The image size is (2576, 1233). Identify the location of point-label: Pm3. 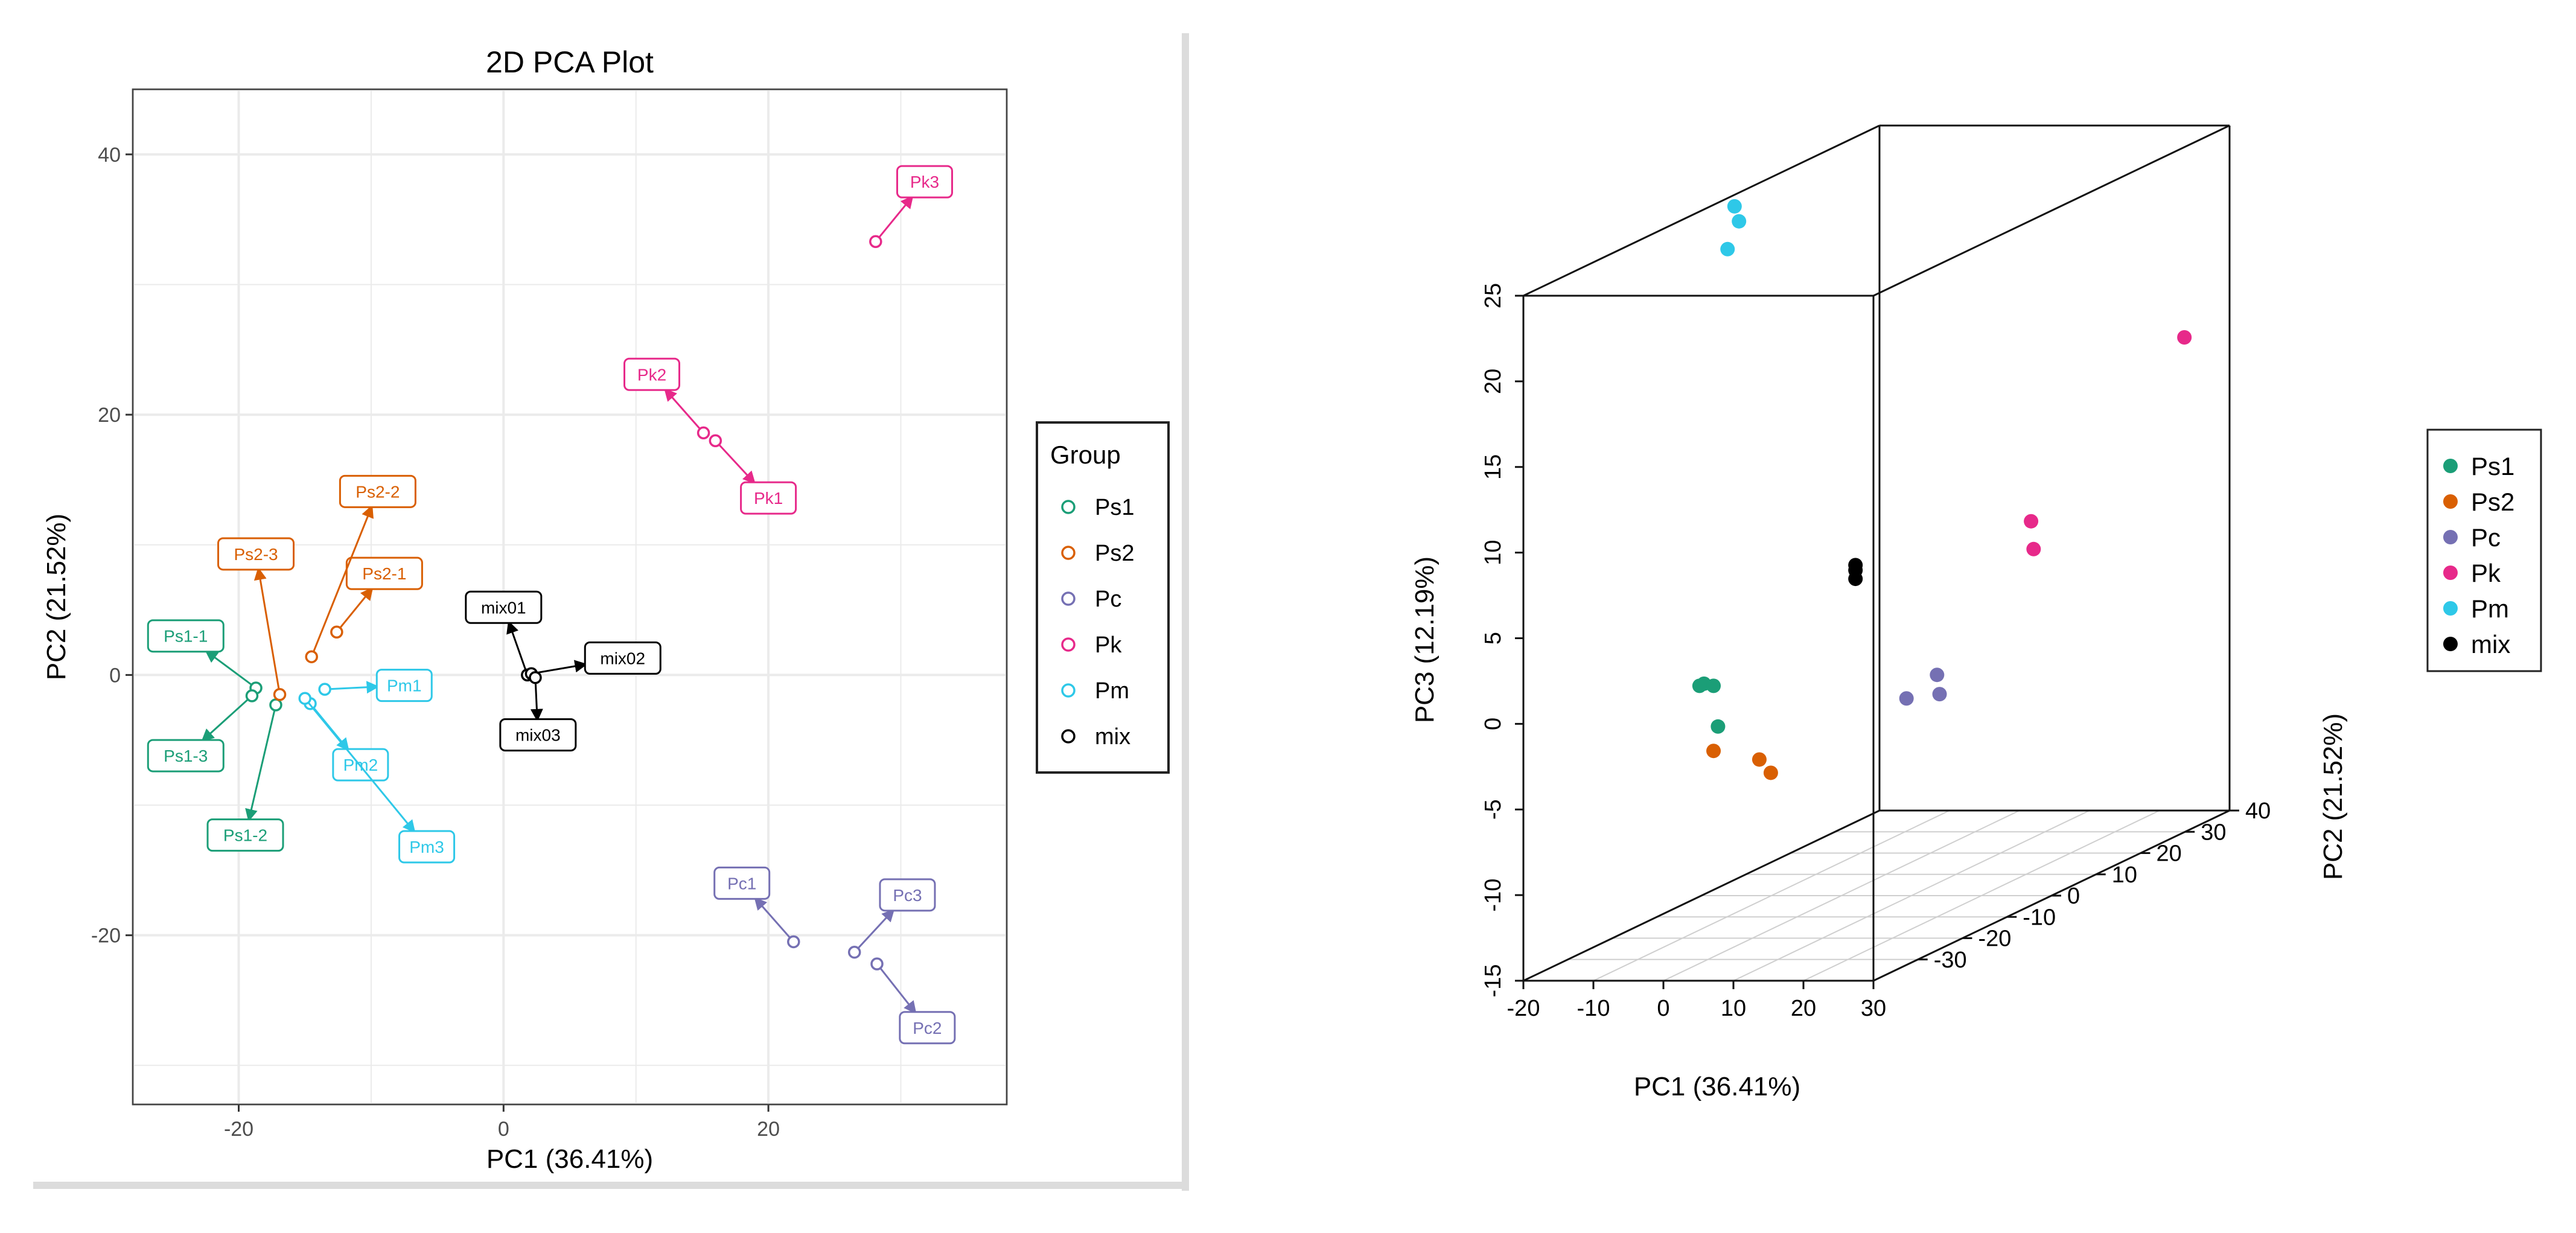
(426, 847).